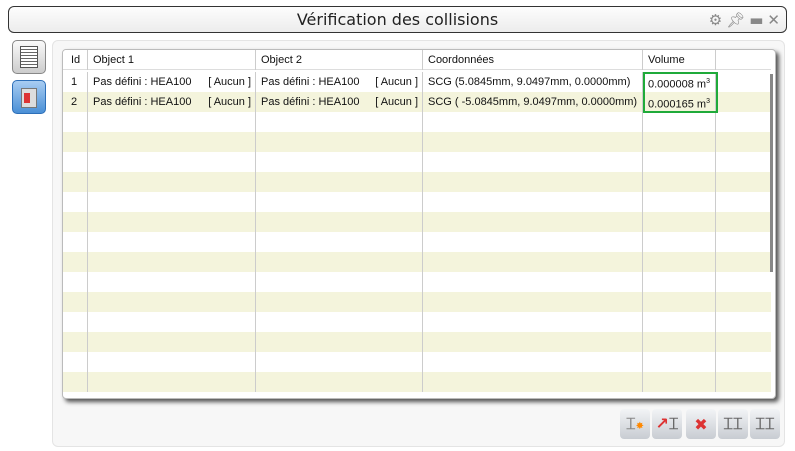 This screenshot has width=795, height=451. Describe the element at coordinates (533, 60) in the screenshot. I see `header-coordinates: Coordonnées` at that location.